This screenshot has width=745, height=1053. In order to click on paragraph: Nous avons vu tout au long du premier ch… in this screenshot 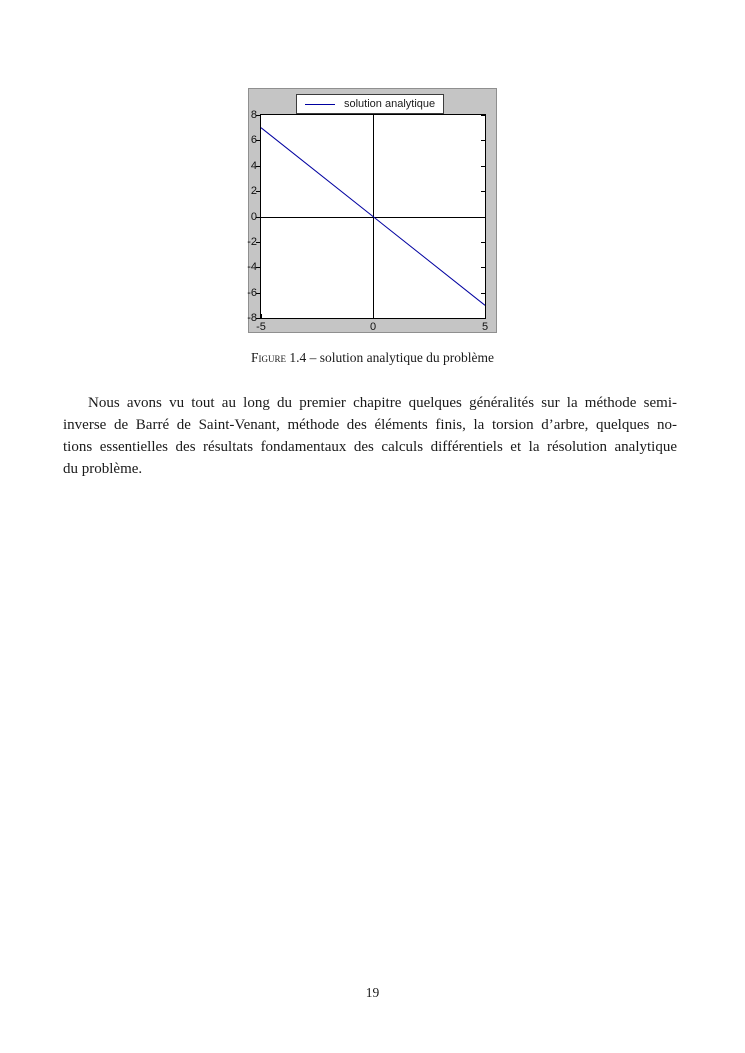, I will do `click(370, 436)`.